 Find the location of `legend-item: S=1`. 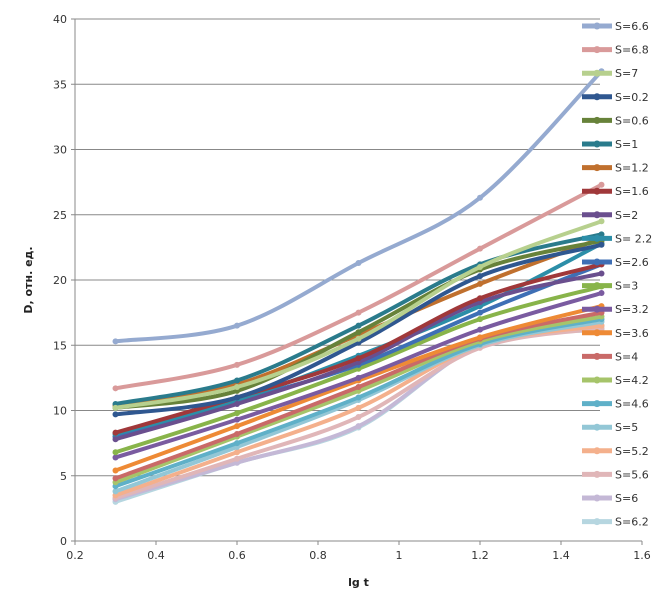

legend-item: S=1 is located at coordinates (610, 144).